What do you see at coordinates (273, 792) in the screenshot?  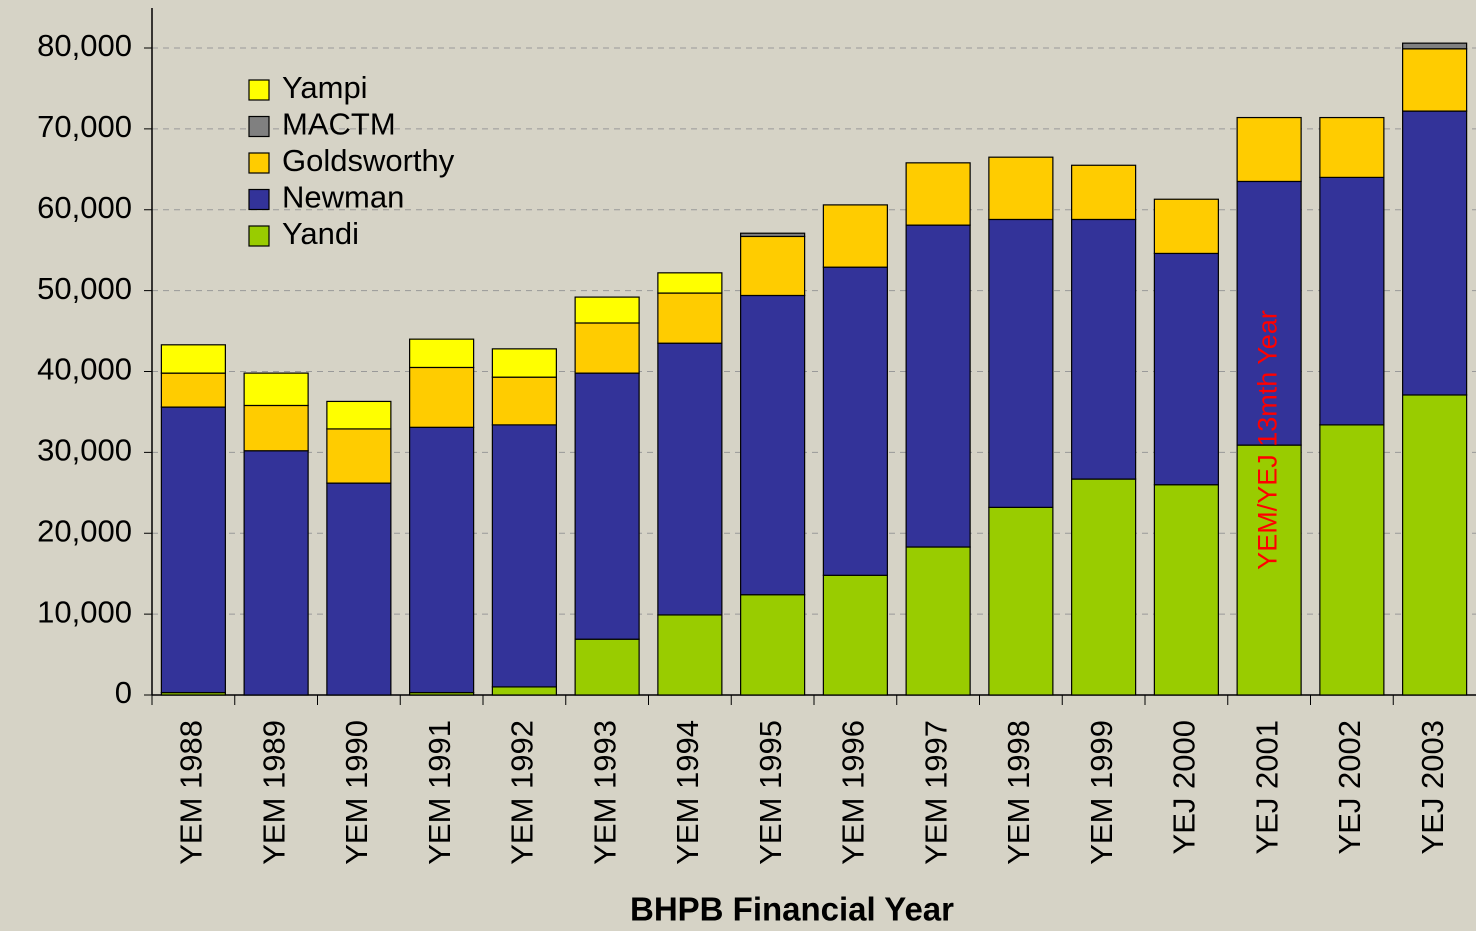 I see `x-tick-label: YEM 1989` at bounding box center [273, 792].